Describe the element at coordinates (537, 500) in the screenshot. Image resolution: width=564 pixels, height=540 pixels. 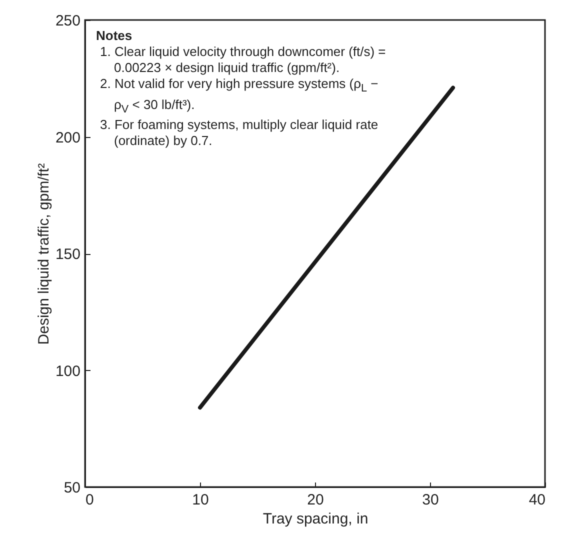
I see `x-tick-label: 40` at that location.